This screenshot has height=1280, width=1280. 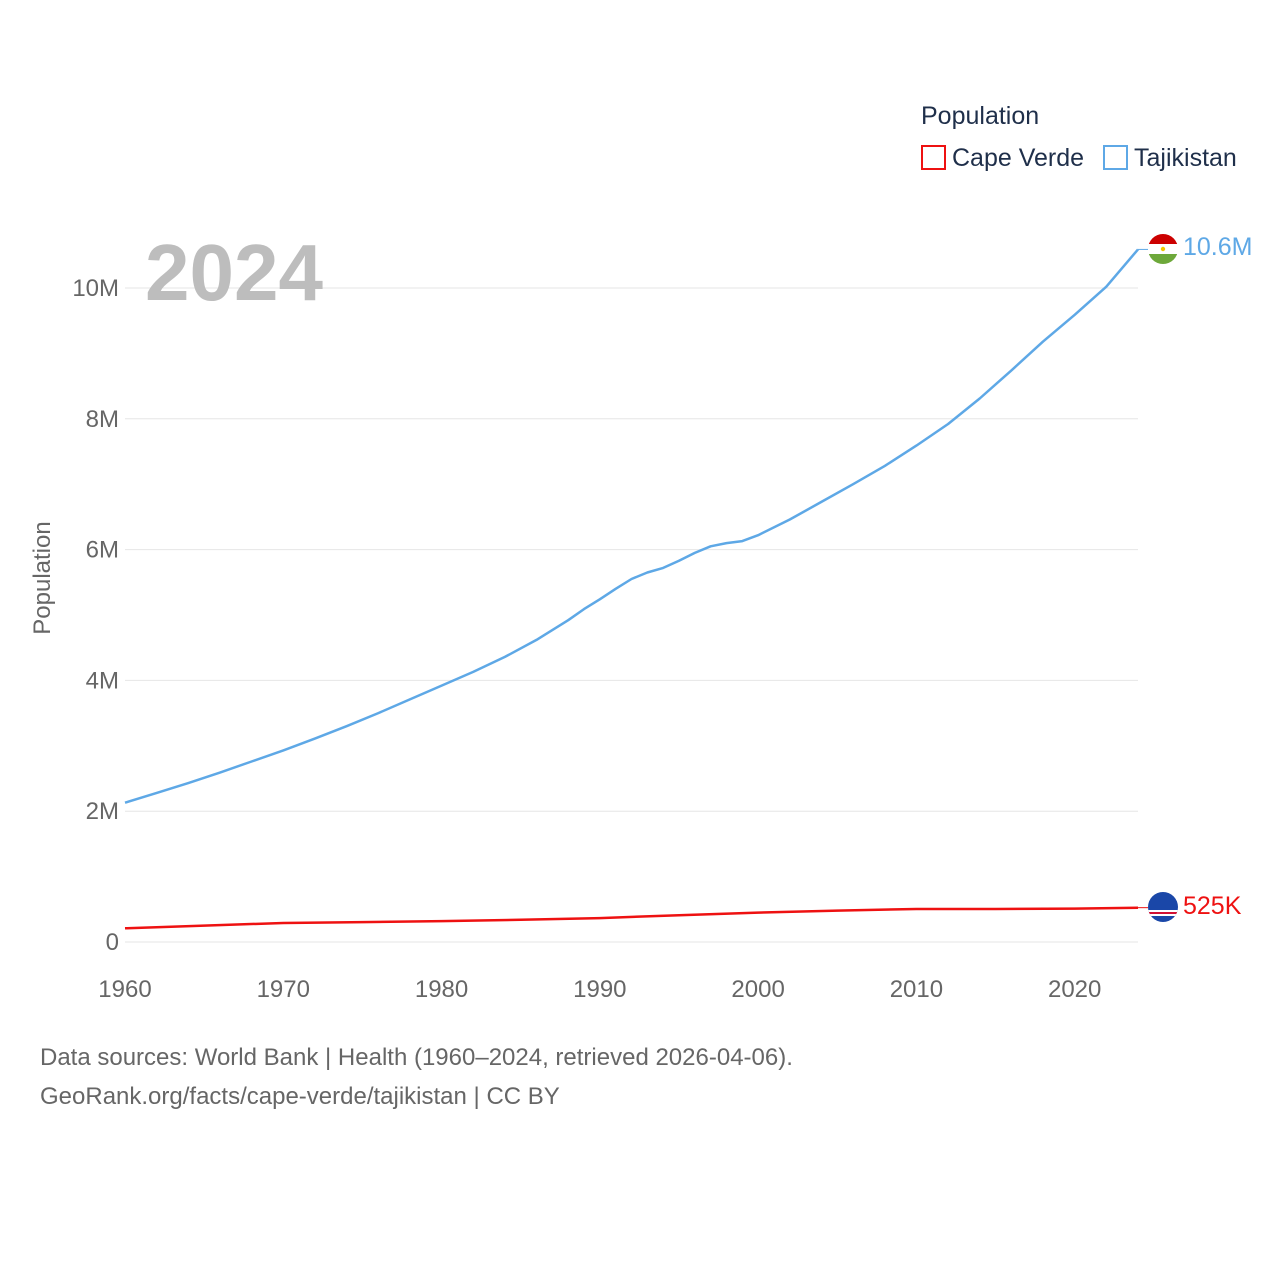 What do you see at coordinates (1185, 158) in the screenshot?
I see `legend-label-tajikistan: Tajikistan` at bounding box center [1185, 158].